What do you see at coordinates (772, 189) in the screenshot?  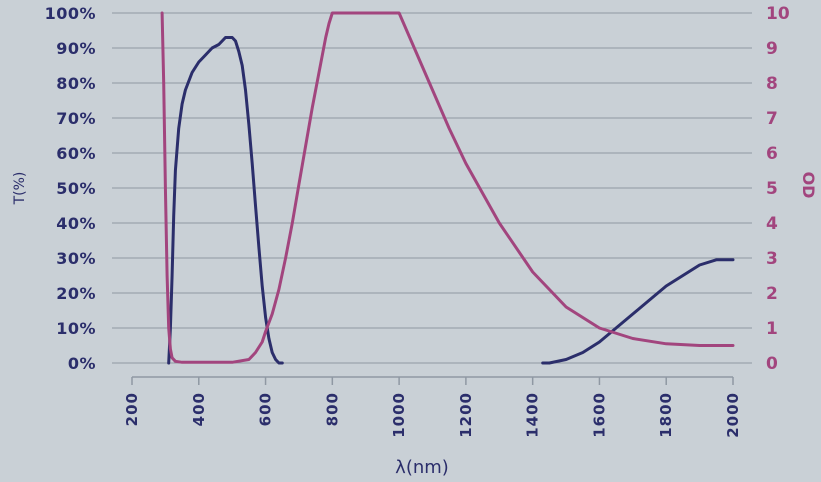 I see `y-right-tick-label: 5` at bounding box center [772, 189].